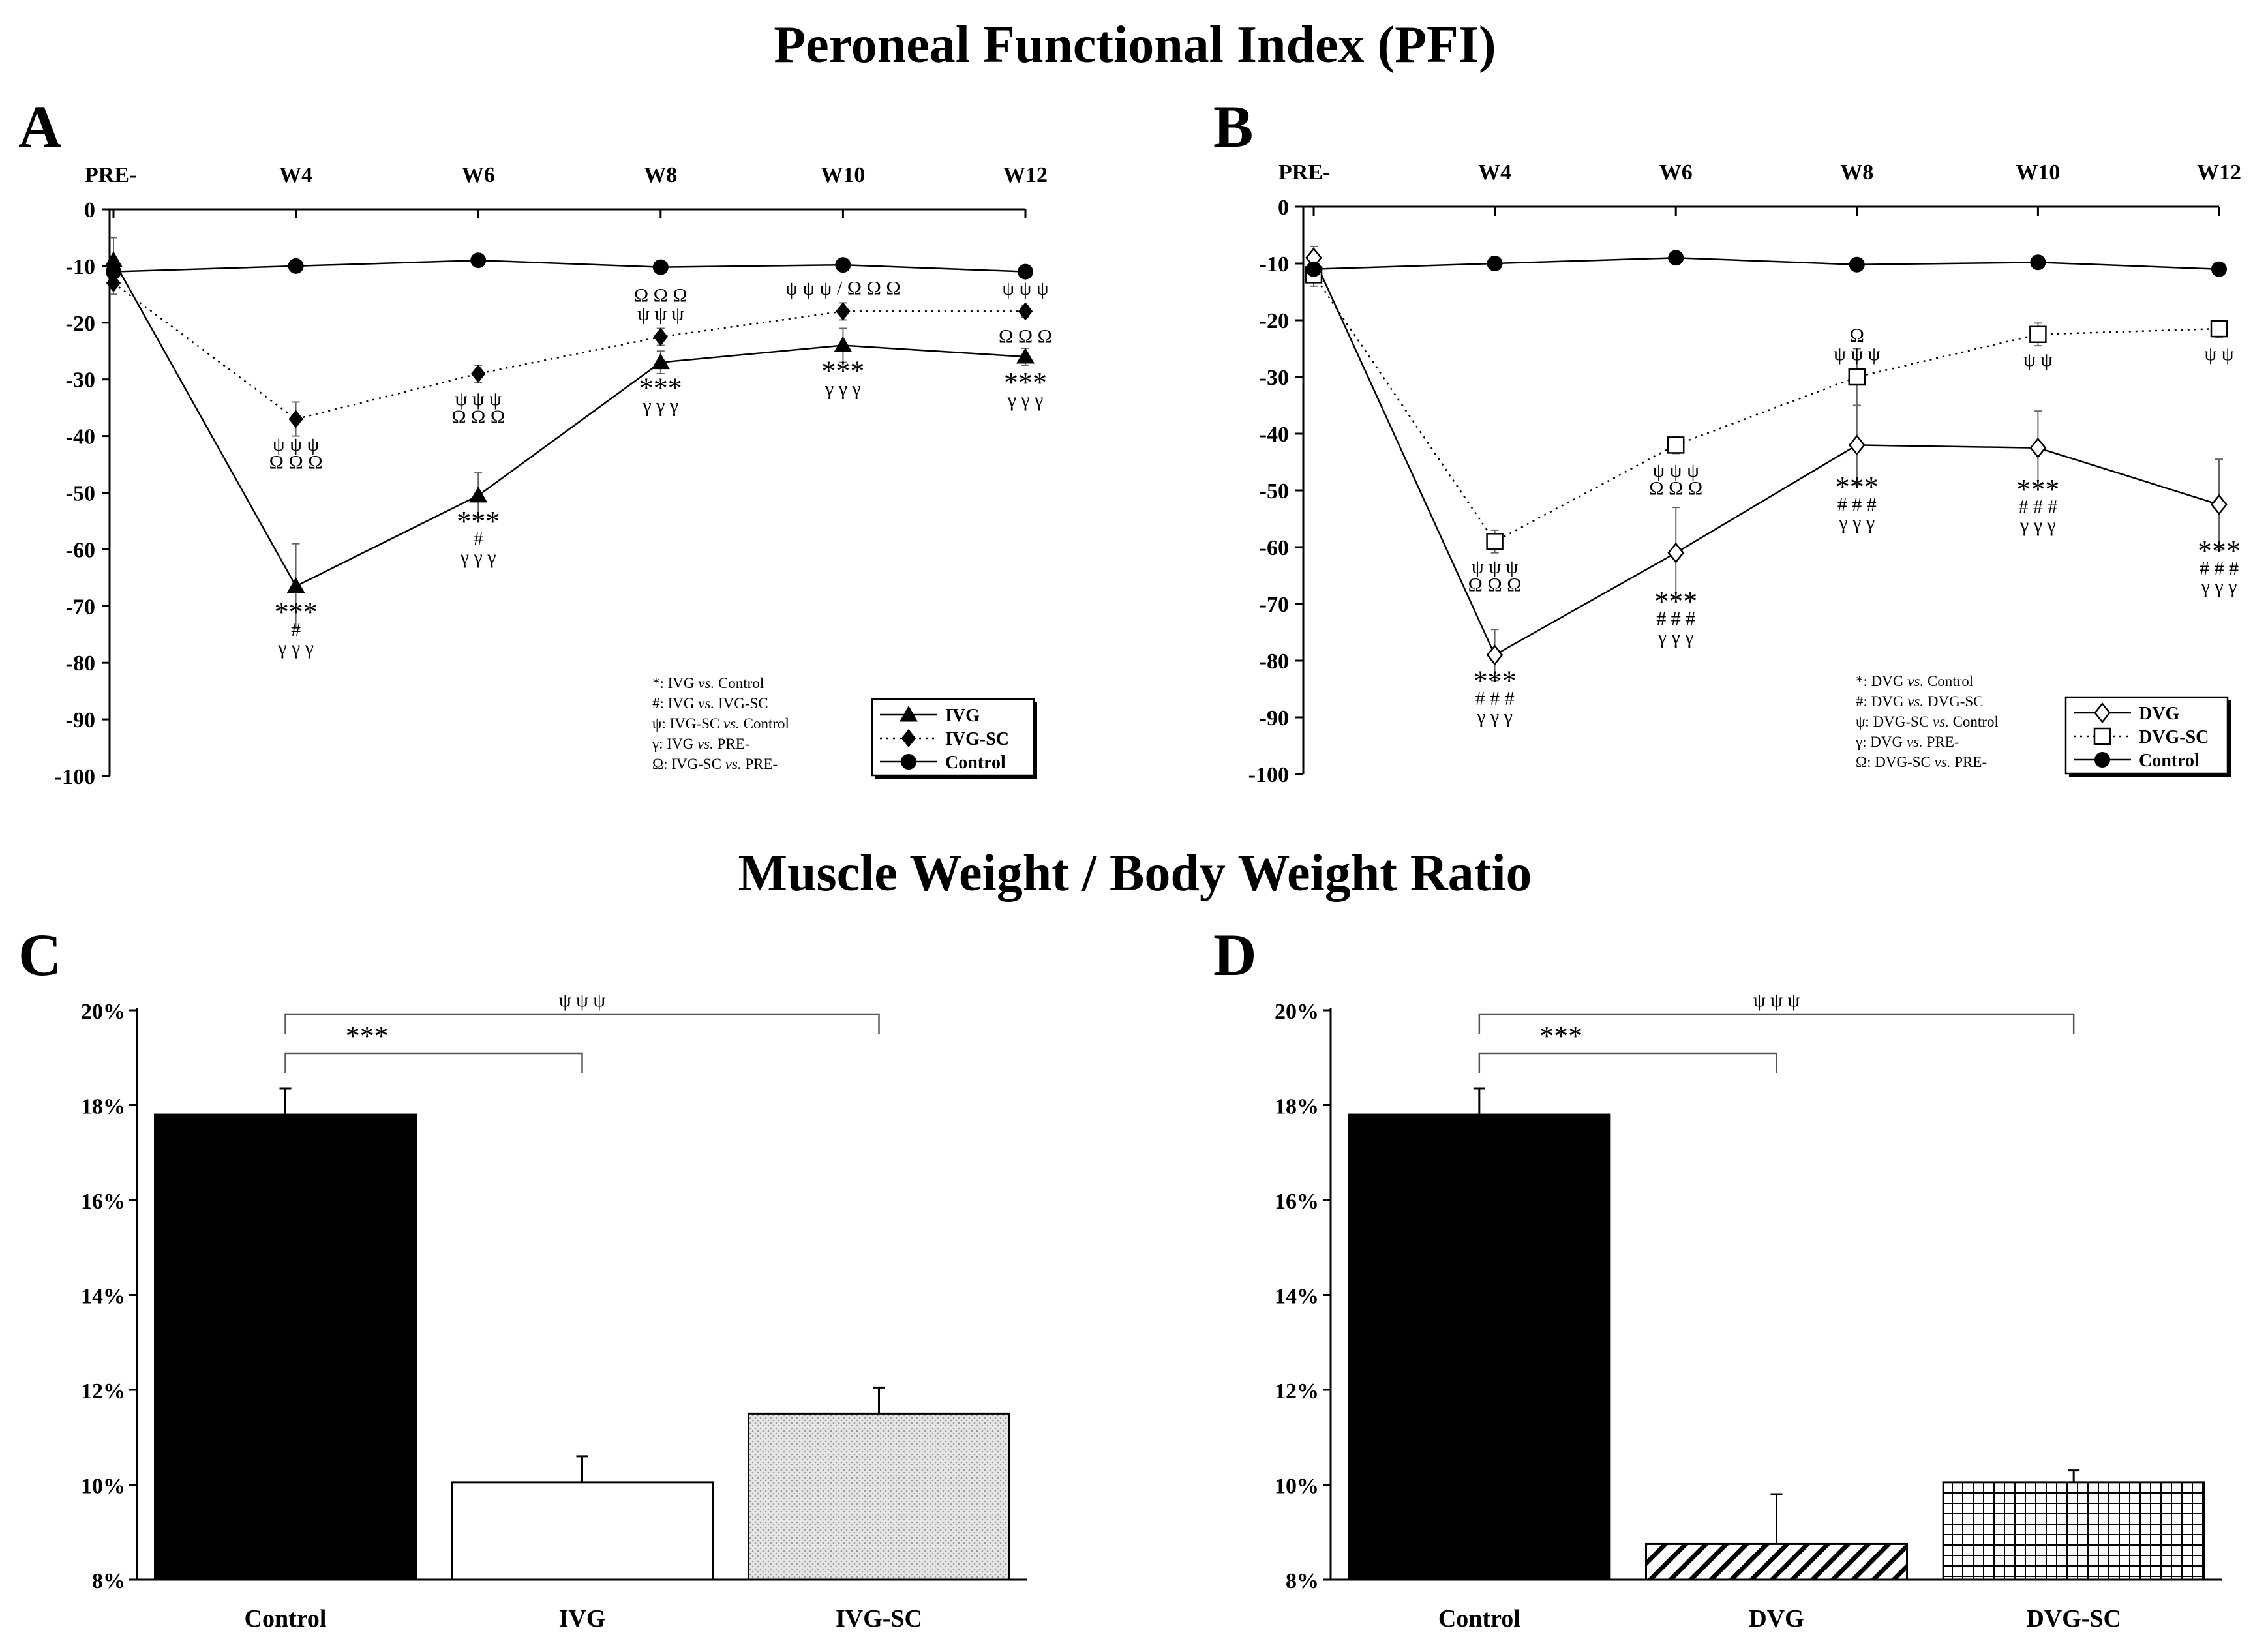 This screenshot has height=1652, width=2268. What do you see at coordinates (1274, 264) in the screenshot?
I see `panel-b-y-tick-label: -10` at bounding box center [1274, 264].